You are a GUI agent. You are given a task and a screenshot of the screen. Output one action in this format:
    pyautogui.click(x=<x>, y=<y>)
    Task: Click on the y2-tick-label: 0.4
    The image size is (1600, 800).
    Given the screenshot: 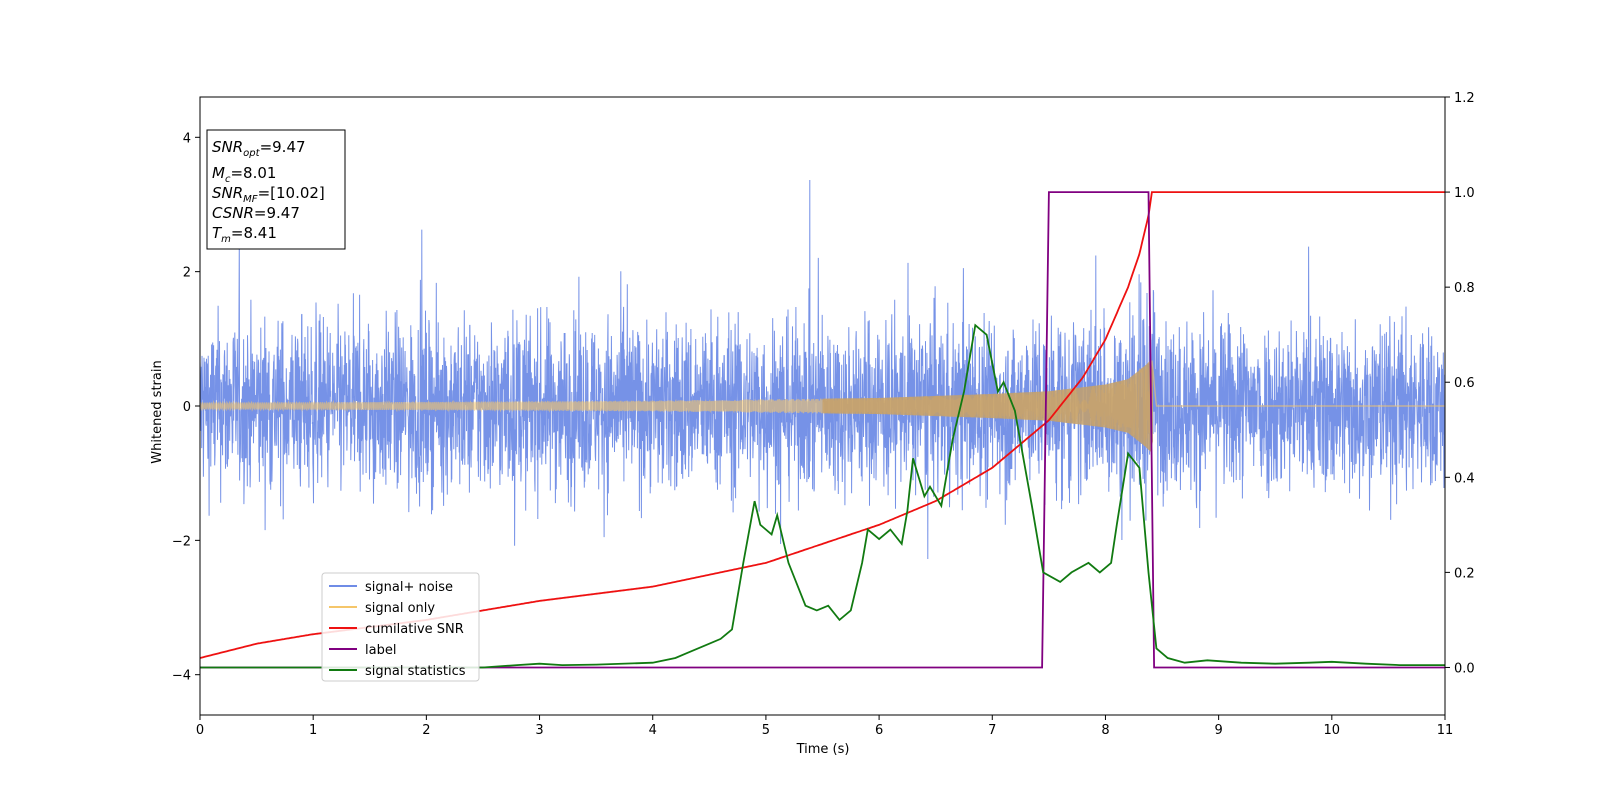 What is the action you would take?
    pyautogui.click(x=1464, y=478)
    